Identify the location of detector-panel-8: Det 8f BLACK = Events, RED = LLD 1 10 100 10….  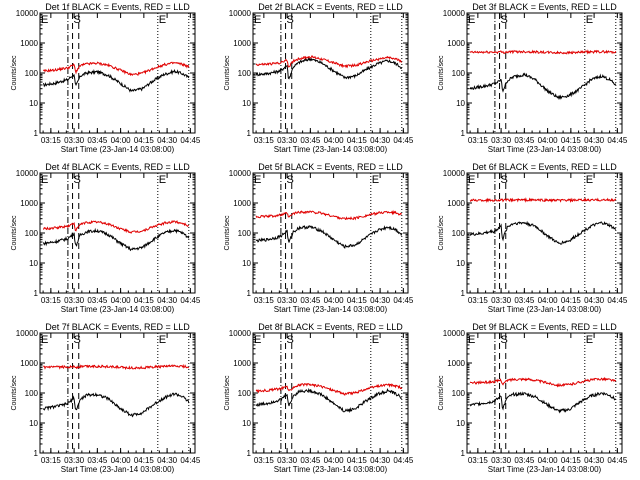
(319, 398).